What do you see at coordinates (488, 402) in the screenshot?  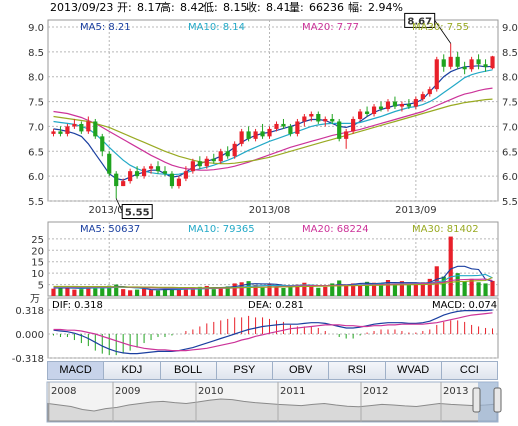 I see `navigator-selection` at bounding box center [488, 402].